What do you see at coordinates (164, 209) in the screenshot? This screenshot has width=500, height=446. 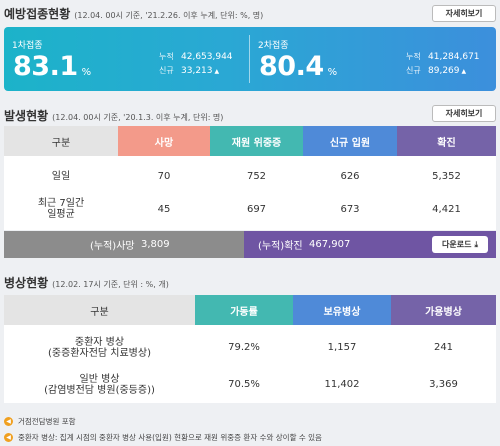 I see `table-cell: 45` at bounding box center [164, 209].